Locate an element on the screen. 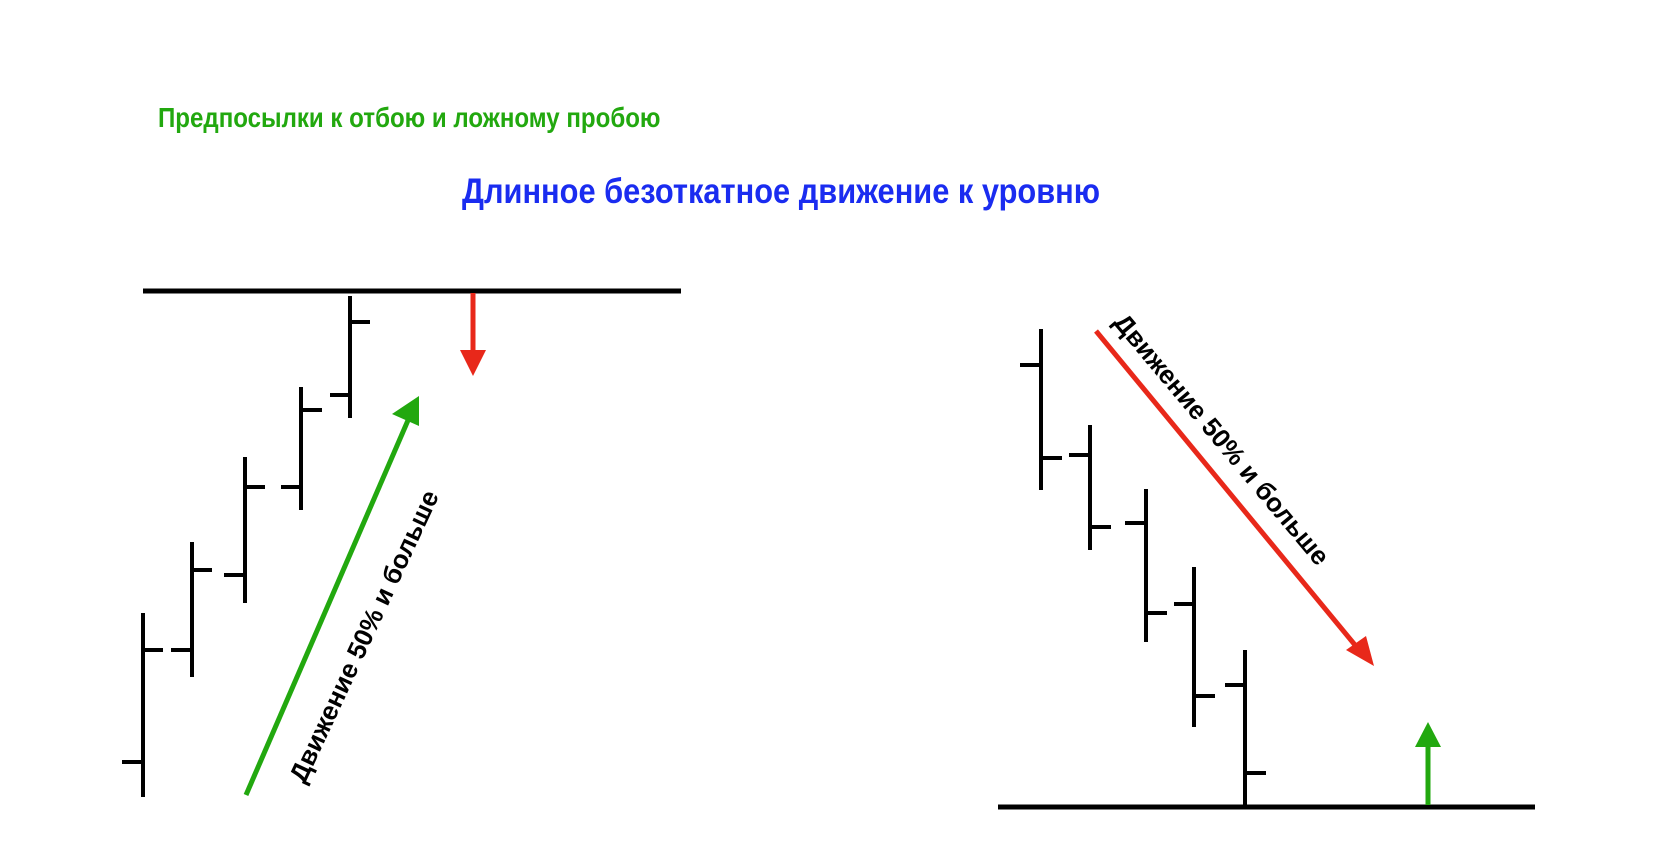 This screenshot has width=1654, height=842. page-title: Длинное безоткатное движение к уровню is located at coordinates (781, 191).